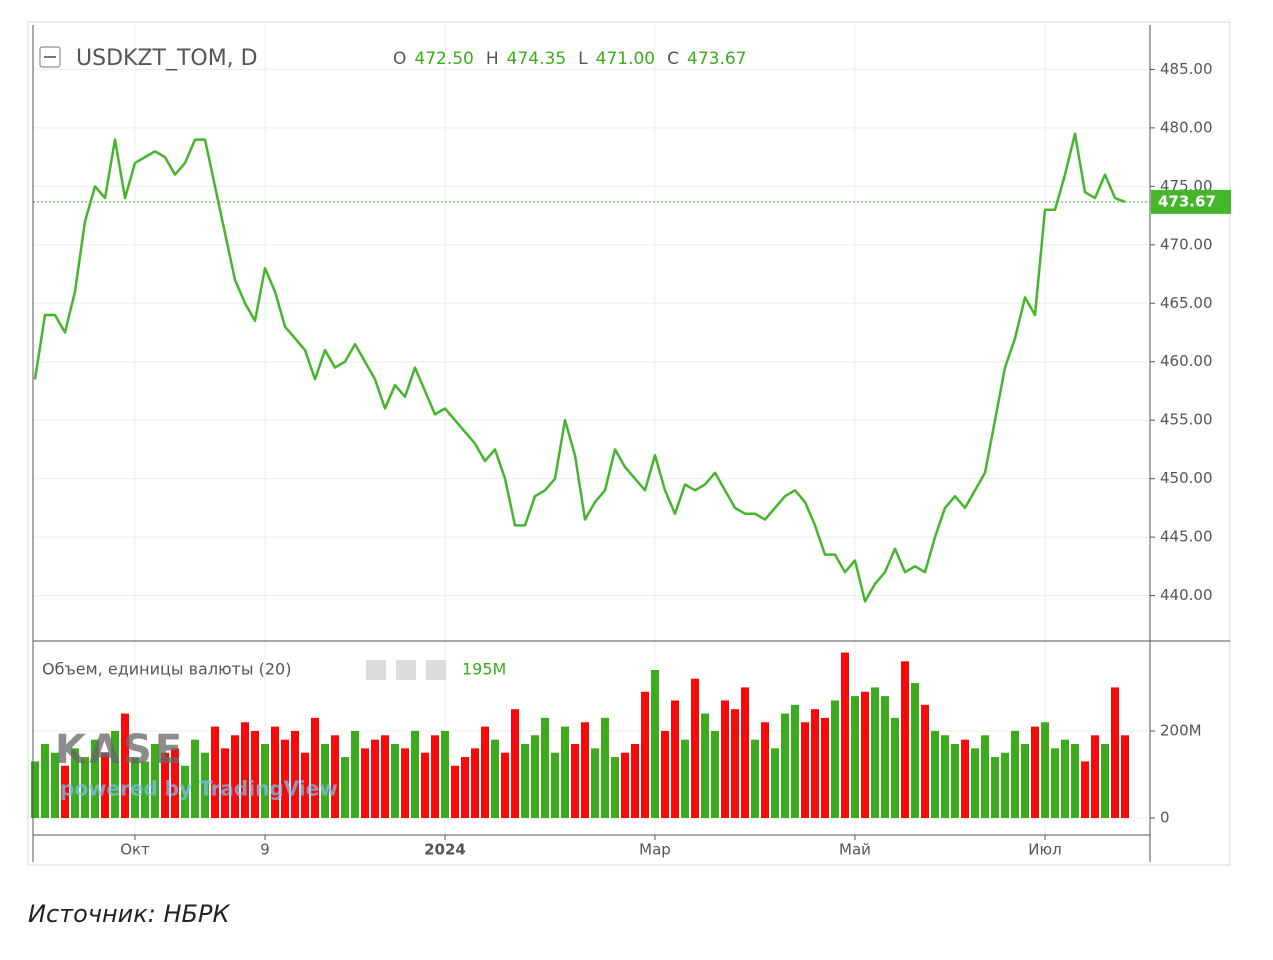 Image resolution: width=1273 pixels, height=960 pixels. What do you see at coordinates (1186, 537) in the screenshot?
I see `y-tick-label: 445.00` at bounding box center [1186, 537].